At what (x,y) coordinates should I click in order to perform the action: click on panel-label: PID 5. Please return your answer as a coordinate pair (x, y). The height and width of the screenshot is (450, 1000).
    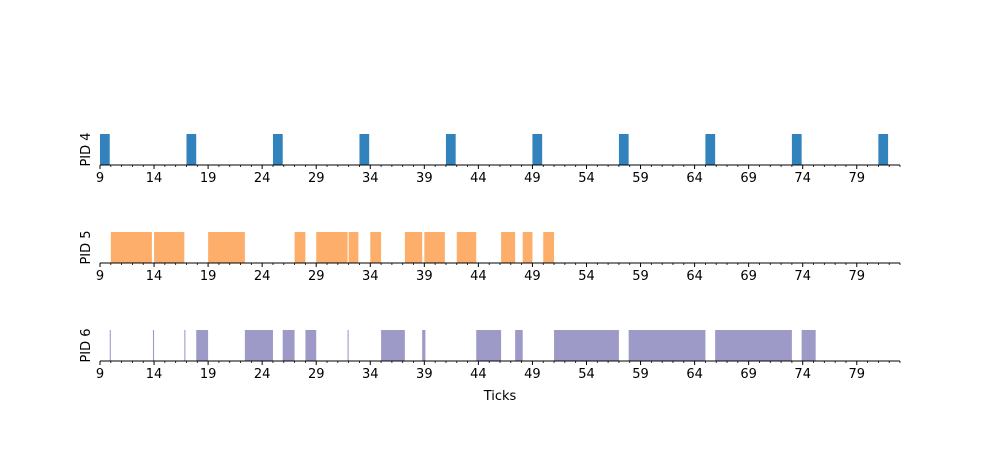
    Looking at the image, I should click on (86, 247).